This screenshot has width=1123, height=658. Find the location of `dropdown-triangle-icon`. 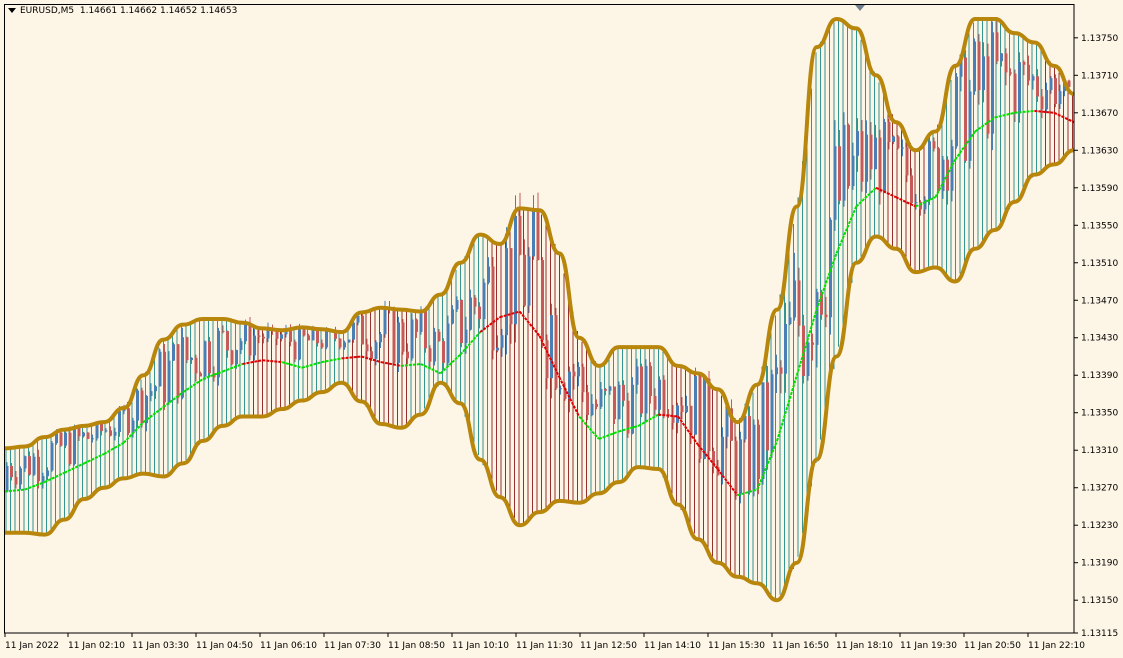

dropdown-triangle-icon is located at coordinates (12, 10).